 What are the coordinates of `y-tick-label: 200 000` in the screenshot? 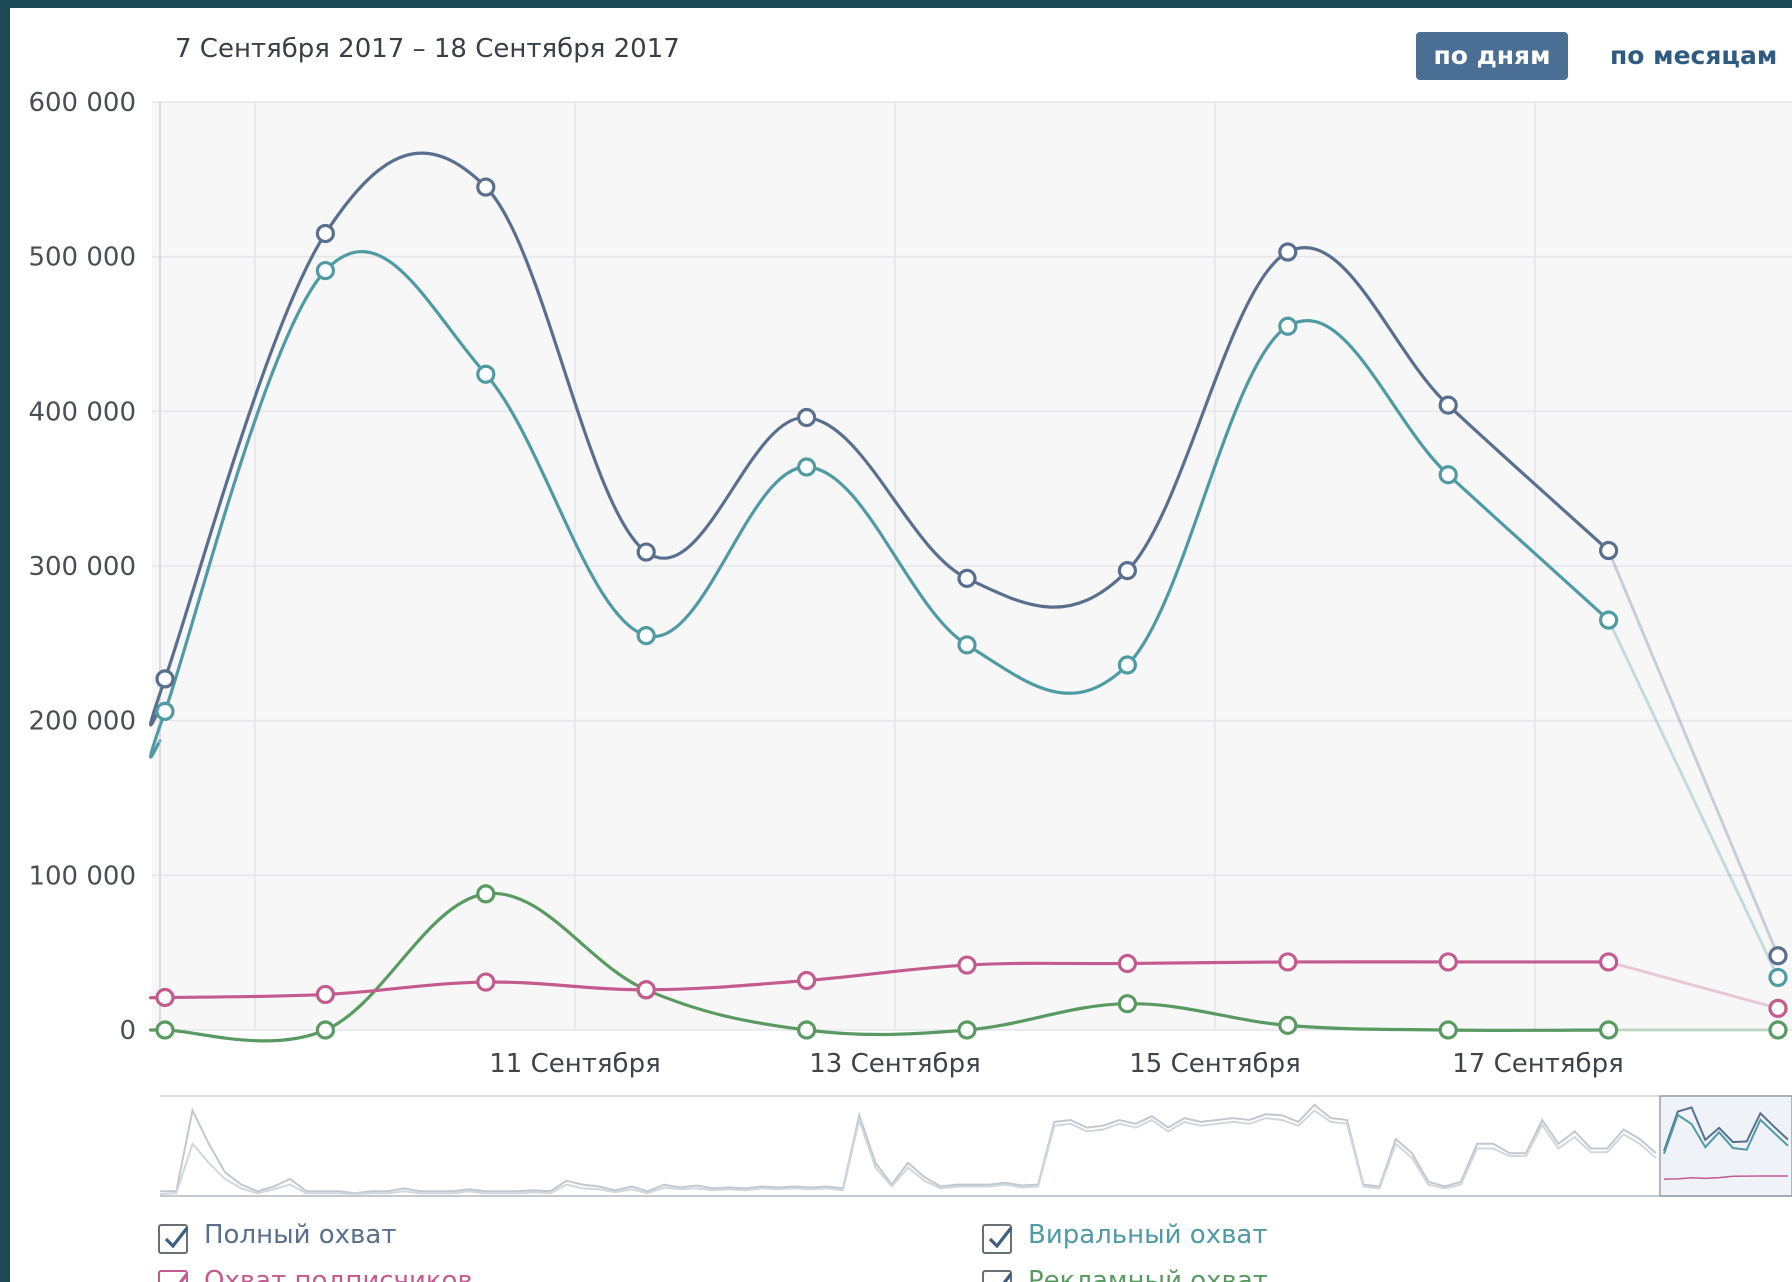 It's located at (82, 722).